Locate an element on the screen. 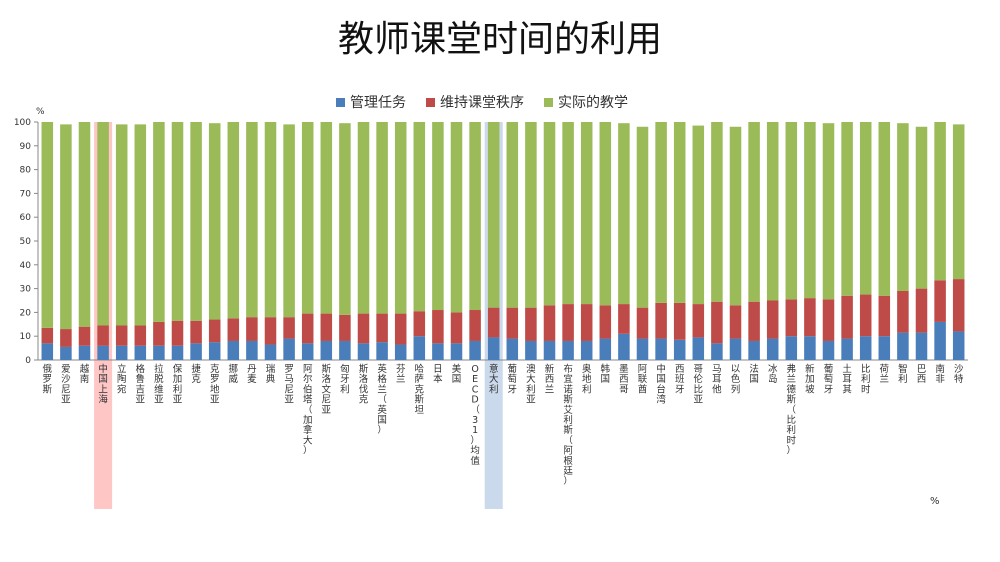  category-label: 鲁 is located at coordinates (141, 379).